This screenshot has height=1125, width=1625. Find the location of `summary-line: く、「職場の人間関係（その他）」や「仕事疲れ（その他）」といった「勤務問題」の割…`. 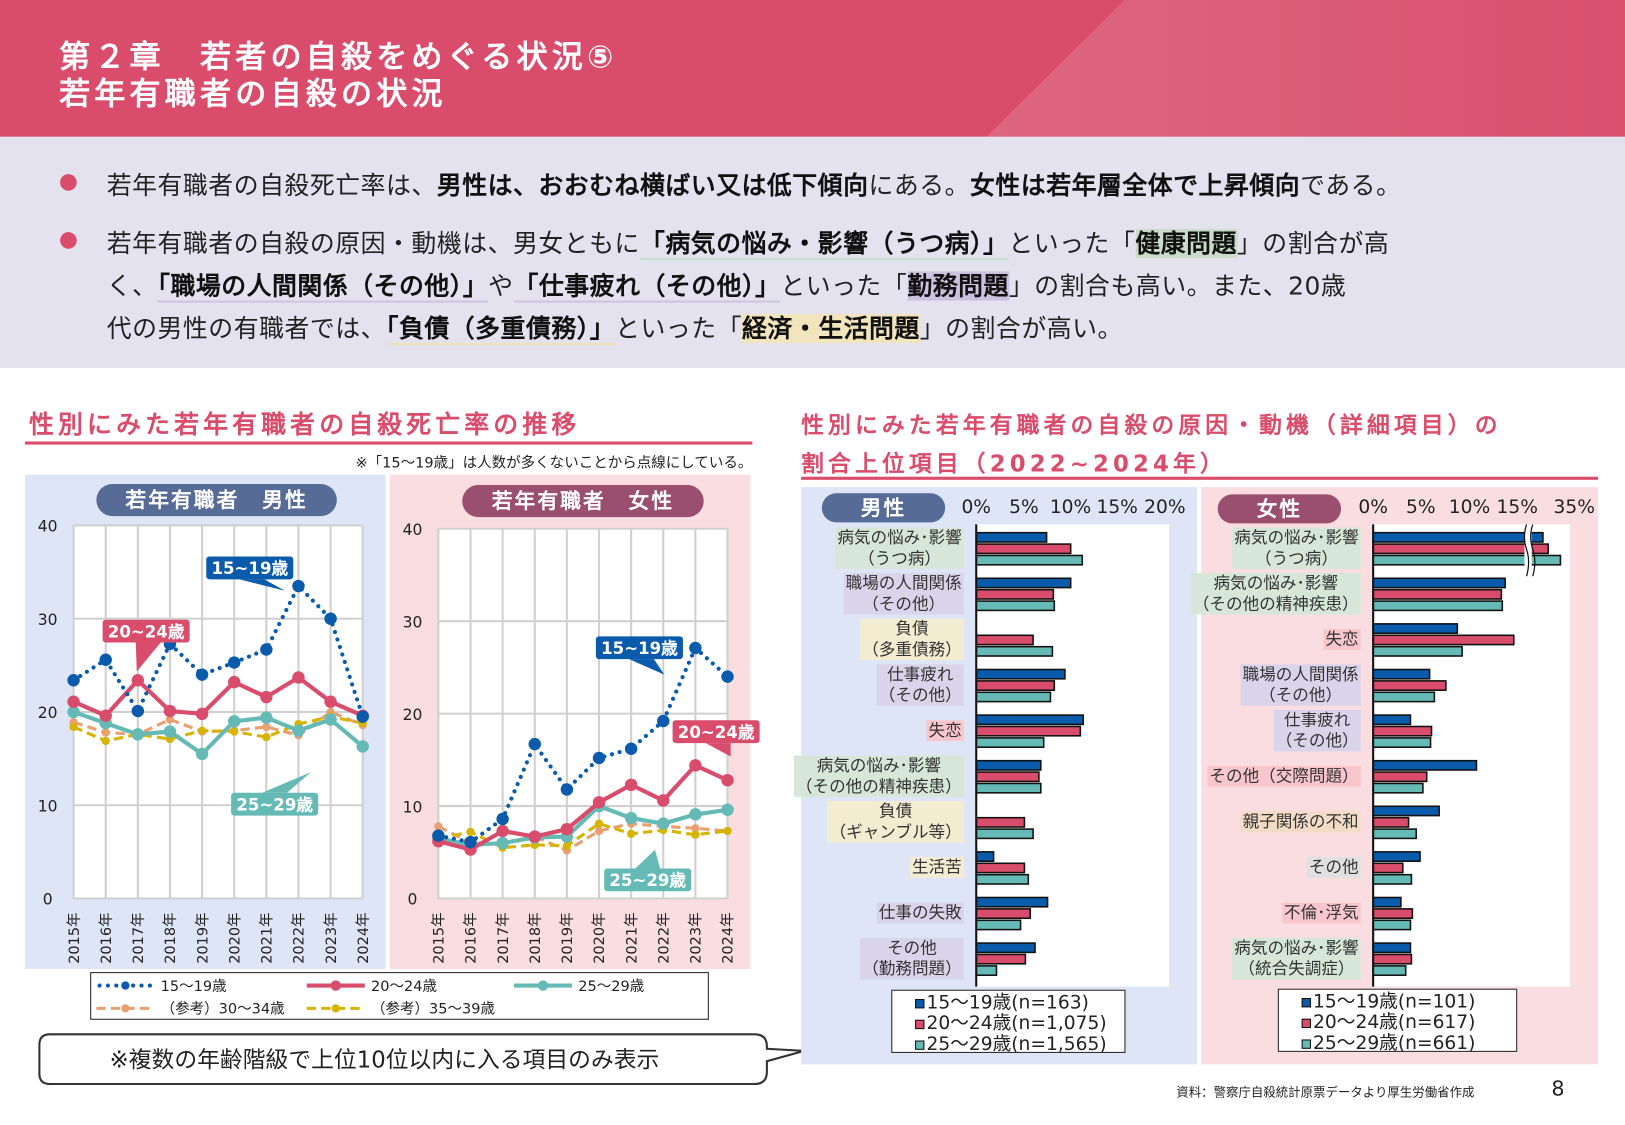

summary-line: く、「職場の人間関係（その他）」や「仕事疲れ（その他）」といった「勤務問題」の割… is located at coordinates (727, 284).